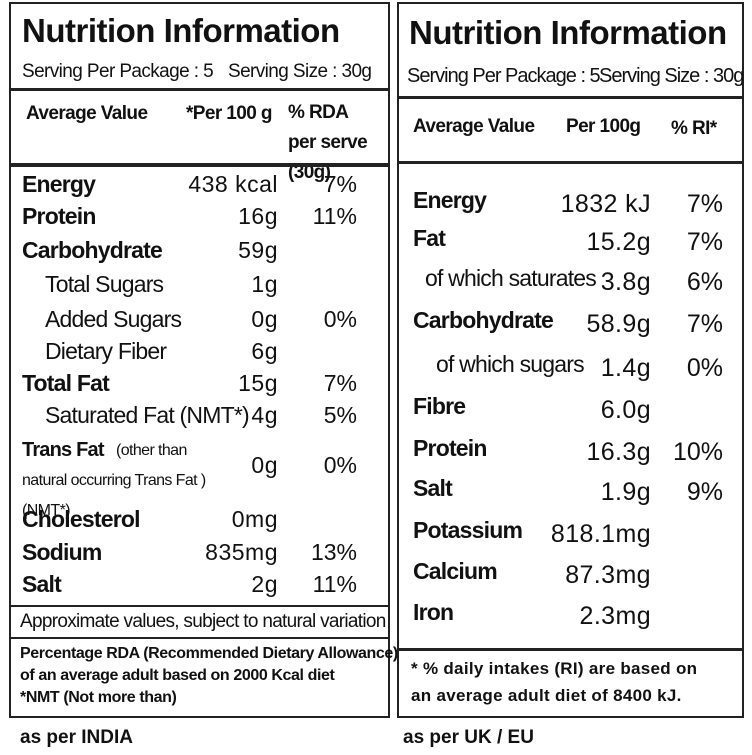 The height and width of the screenshot is (755, 752). I want to click on nutrient-name: Potassium, so click(468, 530).